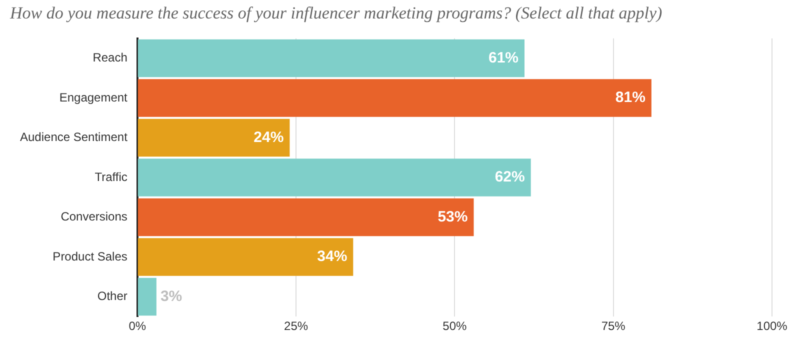 The width and height of the screenshot is (800, 341). Describe the element at coordinates (503, 57) in the screenshot. I see `data-label: 61%` at that location.